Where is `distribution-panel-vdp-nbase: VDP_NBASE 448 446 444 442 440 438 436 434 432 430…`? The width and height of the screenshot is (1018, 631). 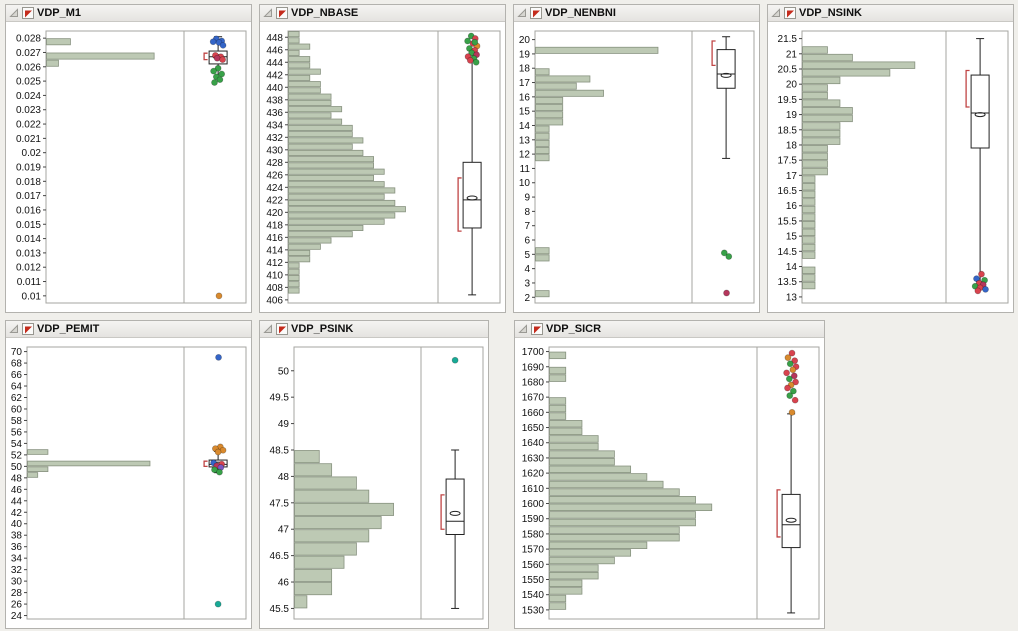 distribution-panel-vdp-nbase: VDP_NBASE 448 446 444 442 440 438 436 434 432 430… is located at coordinates (382, 158).